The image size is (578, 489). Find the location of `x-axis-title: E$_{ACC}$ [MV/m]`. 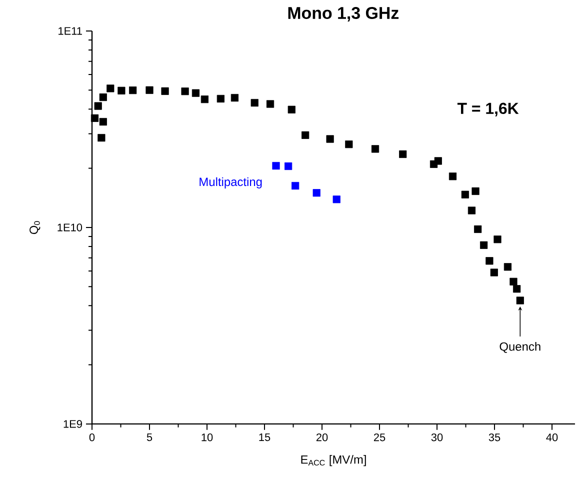

x-axis-title: E$_{ACC}$ [MV/m] is located at coordinates (333, 460).